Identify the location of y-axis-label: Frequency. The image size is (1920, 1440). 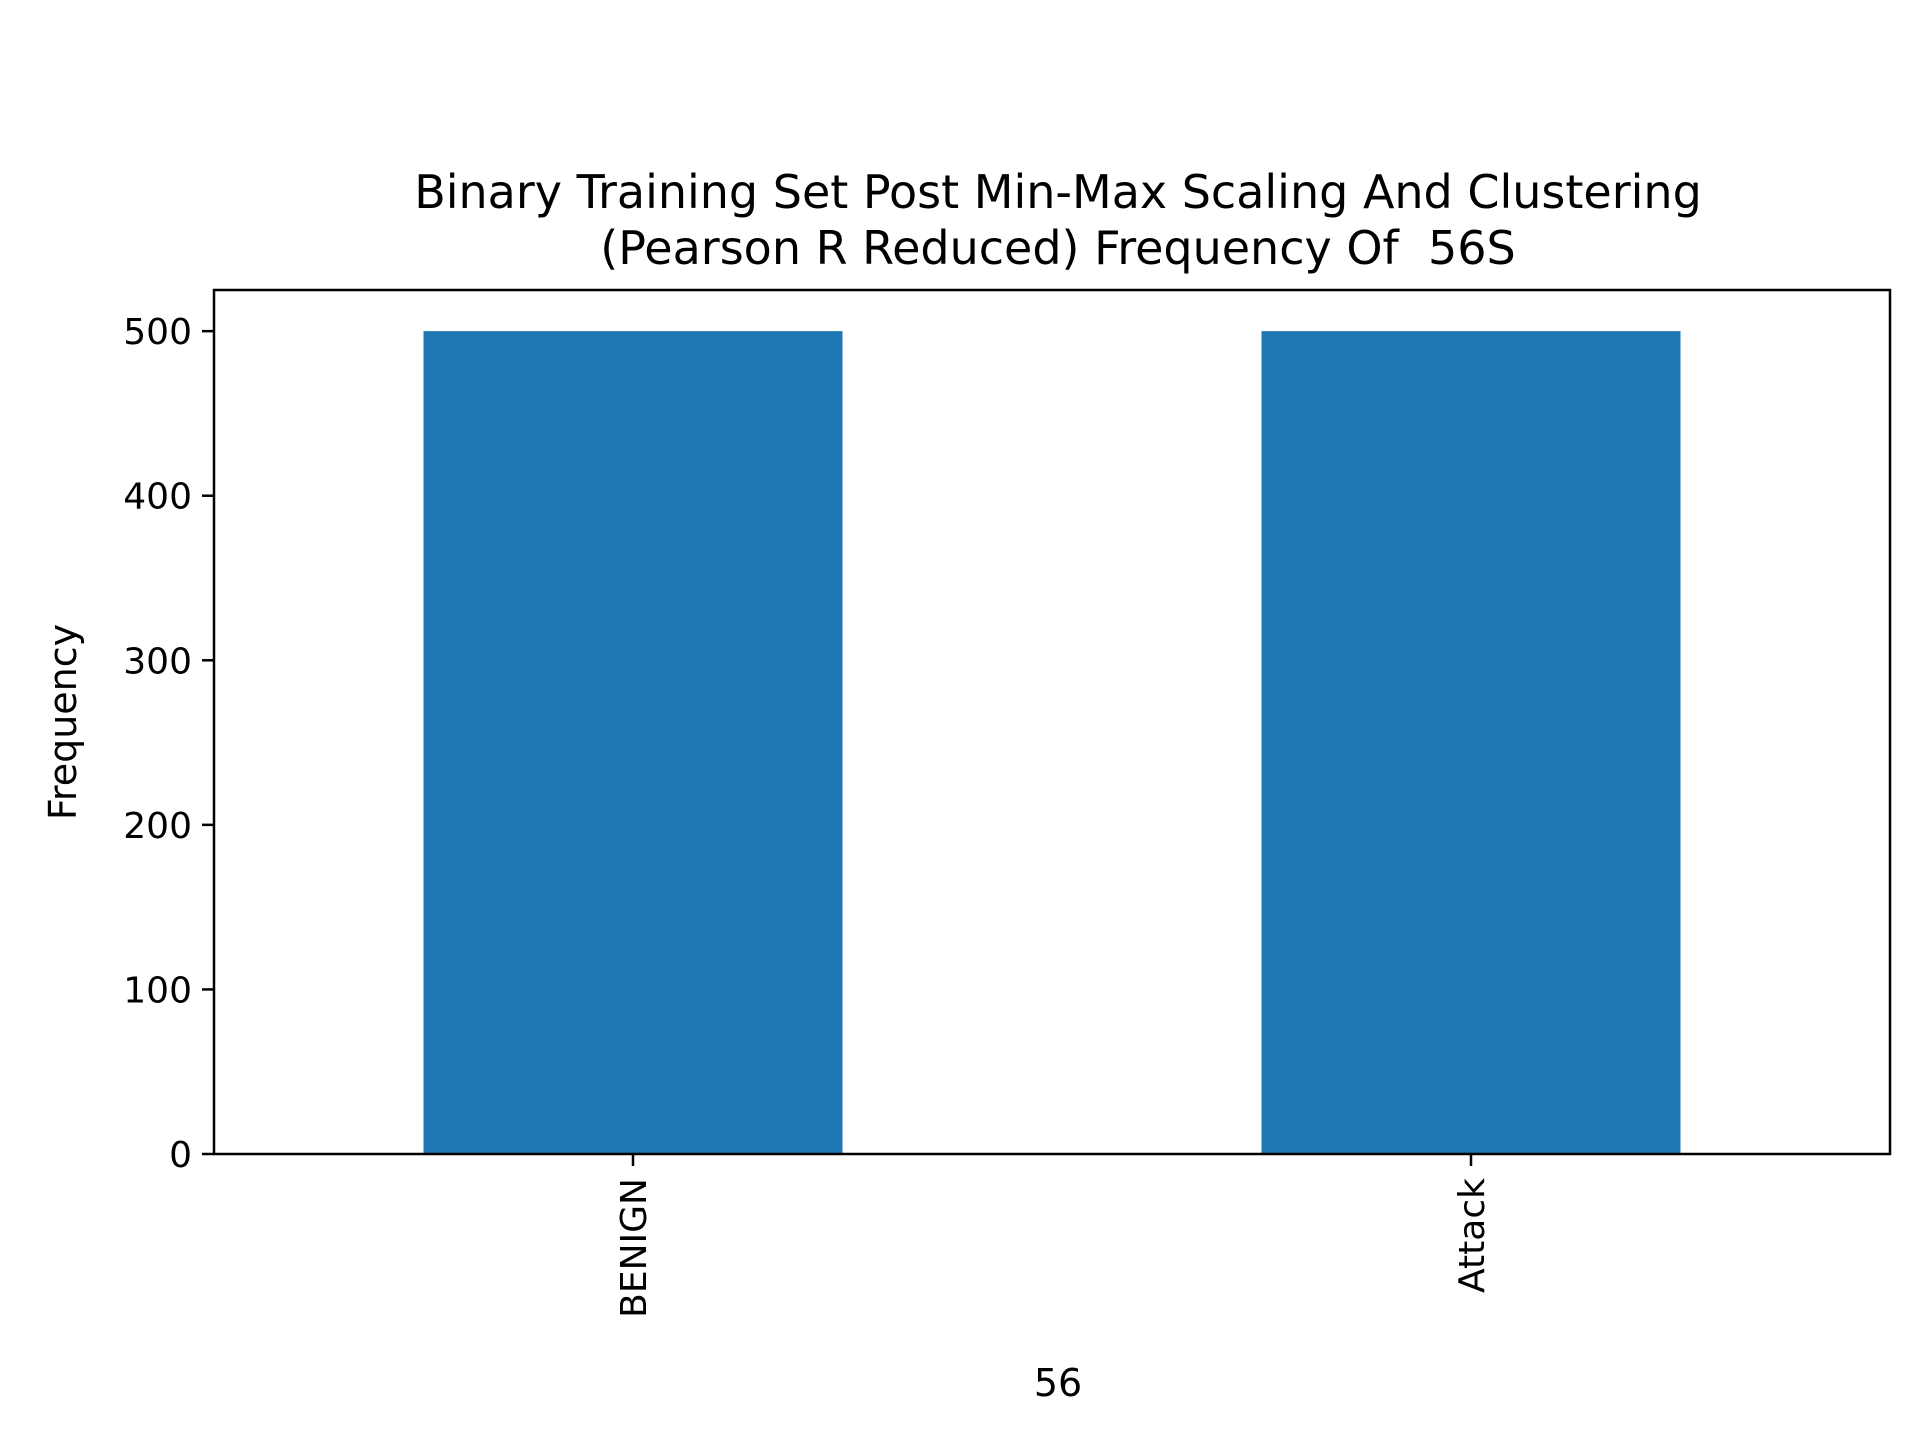
(63, 722).